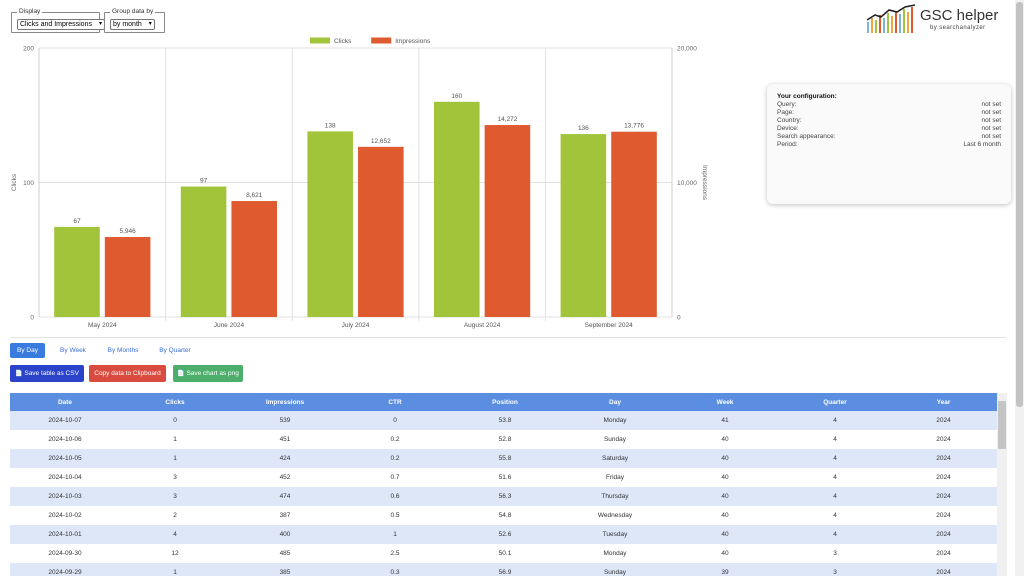 The width and height of the screenshot is (1024, 576). Describe the element at coordinates (615, 496) in the screenshot. I see `table-cell: Thursday` at that location.